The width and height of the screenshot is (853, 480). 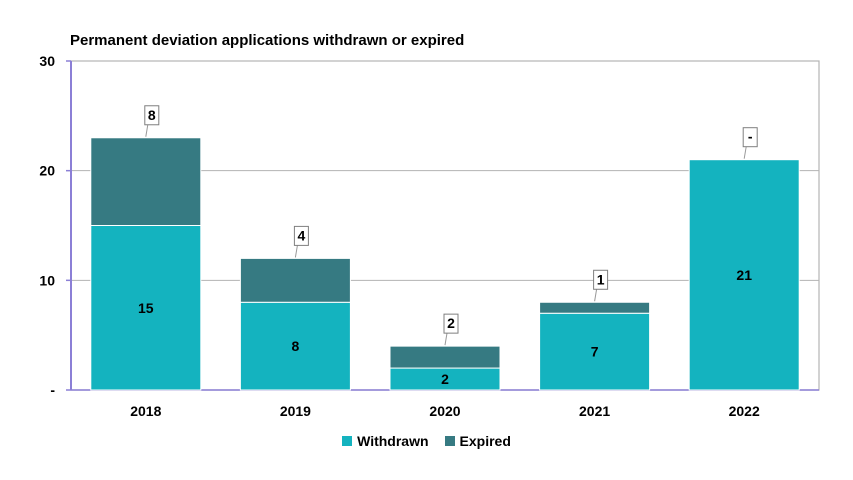 I want to click on bar-expired-2021, so click(x=595, y=307).